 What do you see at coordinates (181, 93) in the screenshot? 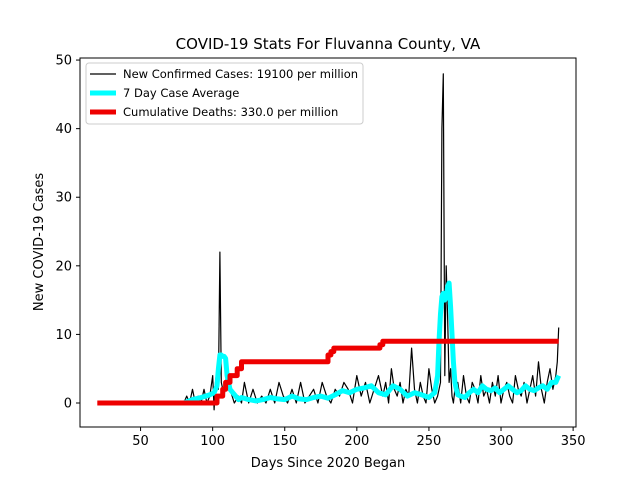
I see `legend-label-2: 7 Day Case Average` at bounding box center [181, 93].